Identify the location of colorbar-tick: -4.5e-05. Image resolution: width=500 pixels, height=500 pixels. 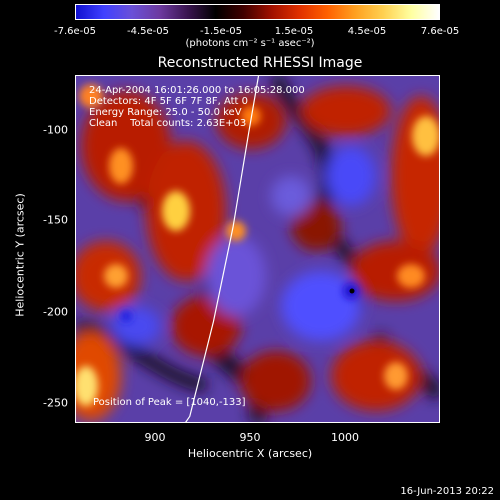
(148, 31).